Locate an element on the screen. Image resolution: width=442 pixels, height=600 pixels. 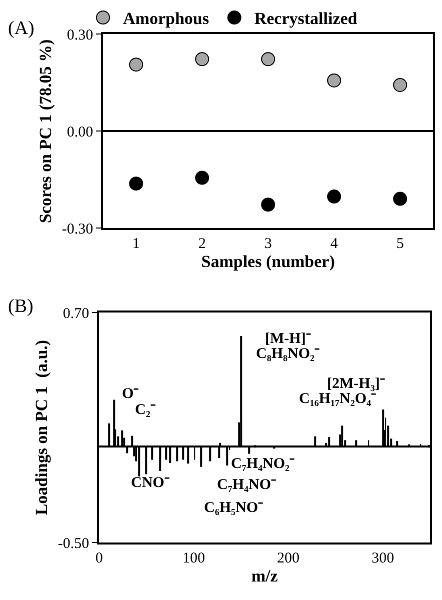
x-axis-title: m/z is located at coordinates (264, 576).